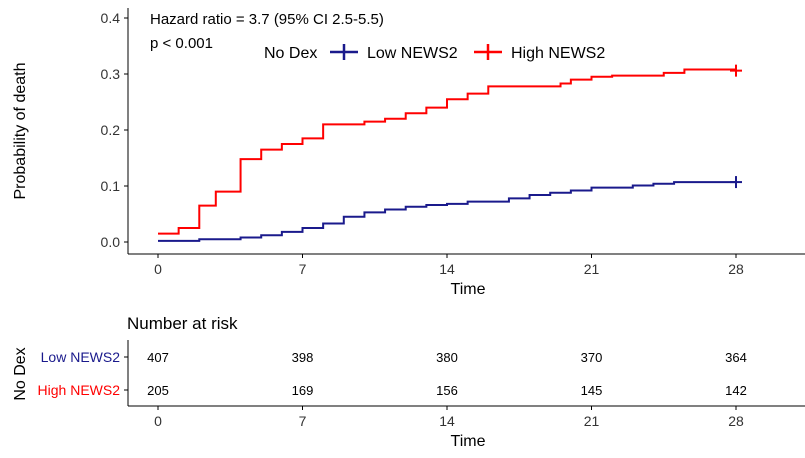 This screenshot has width=805, height=458. Describe the element at coordinates (81, 357) in the screenshot. I see `risk-row-label-low-news2: Low NEWS2` at that location.